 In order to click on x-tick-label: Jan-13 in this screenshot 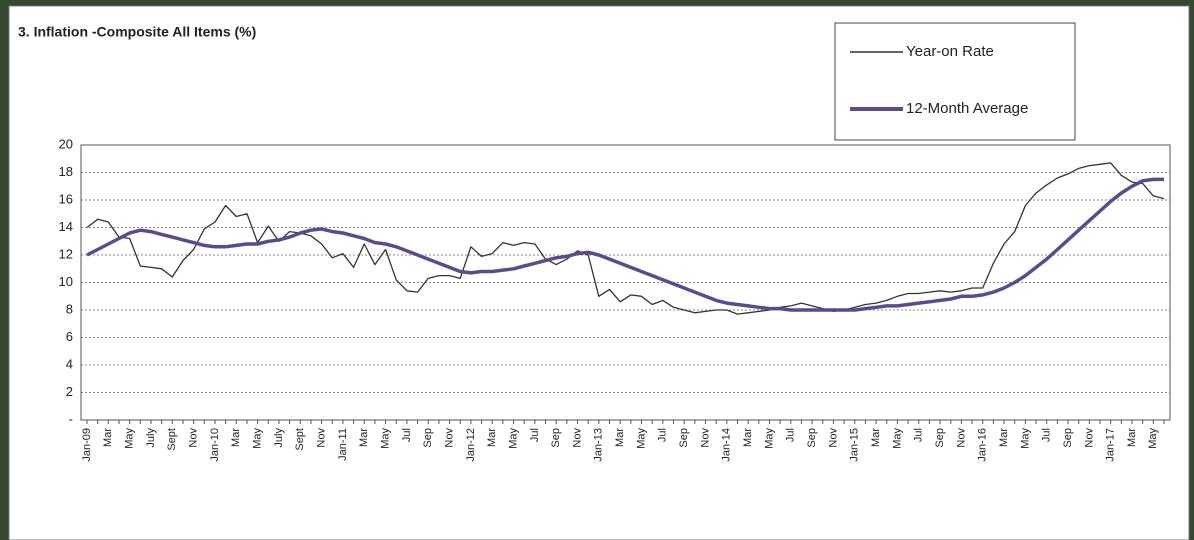, I will do `click(599, 445)`.